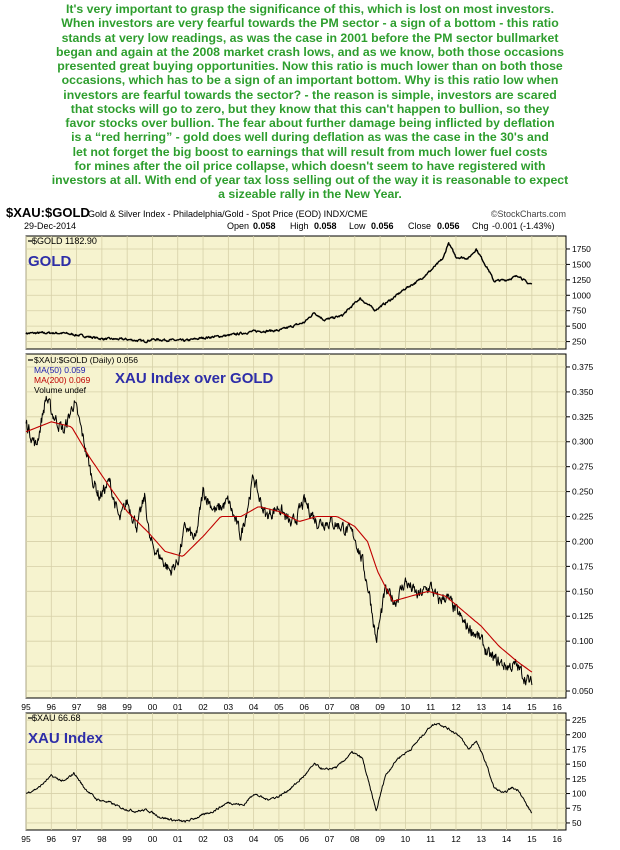 The image size is (620, 850). I want to click on y-tick-label: 200, so click(579, 735).